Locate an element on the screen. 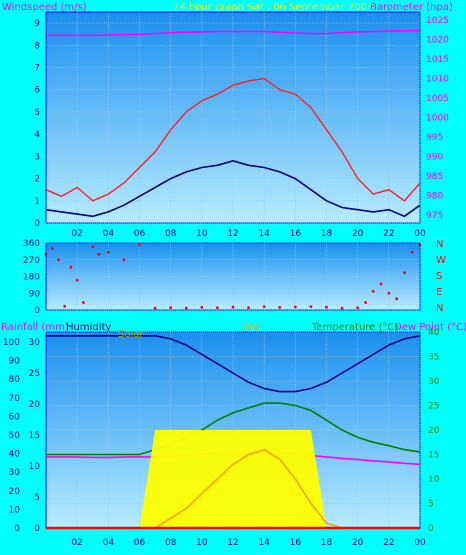 This screenshot has width=466, height=555. windspeed-title: Windspeed (m/s) is located at coordinates (44, 7).